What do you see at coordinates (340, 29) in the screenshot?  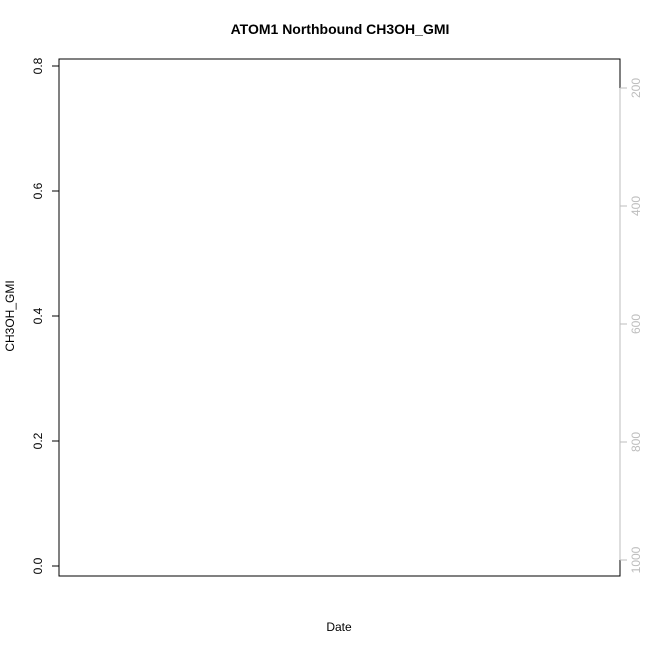 I see `chart-title: ATOM1 Northbound CH3OH_GMI` at bounding box center [340, 29].